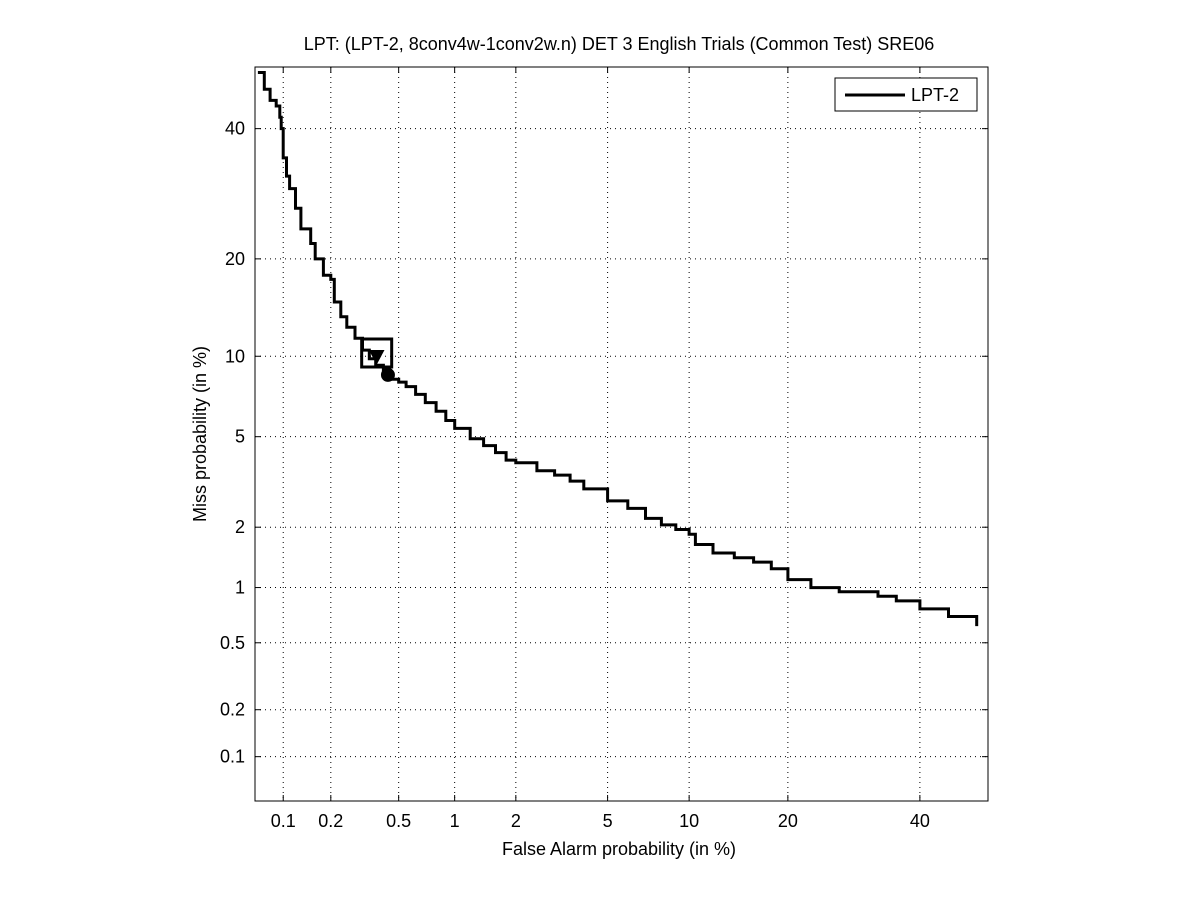 This screenshot has height=900, width=1201. I want to click on actual-dcf-box, so click(377, 353).